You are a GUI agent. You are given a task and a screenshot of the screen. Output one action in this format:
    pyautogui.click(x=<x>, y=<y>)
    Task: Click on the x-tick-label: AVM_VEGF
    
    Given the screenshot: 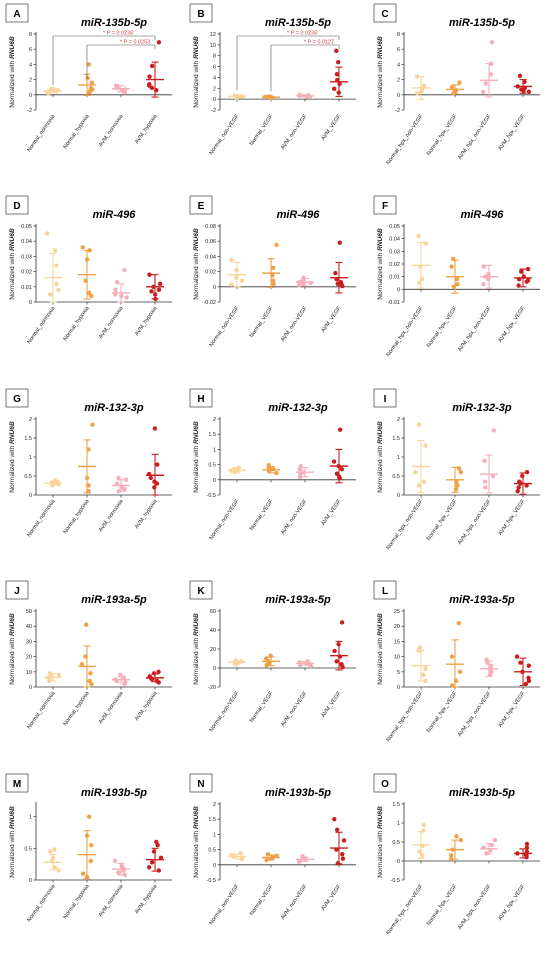 What is the action you would take?
    pyautogui.click(x=331, y=897)
    